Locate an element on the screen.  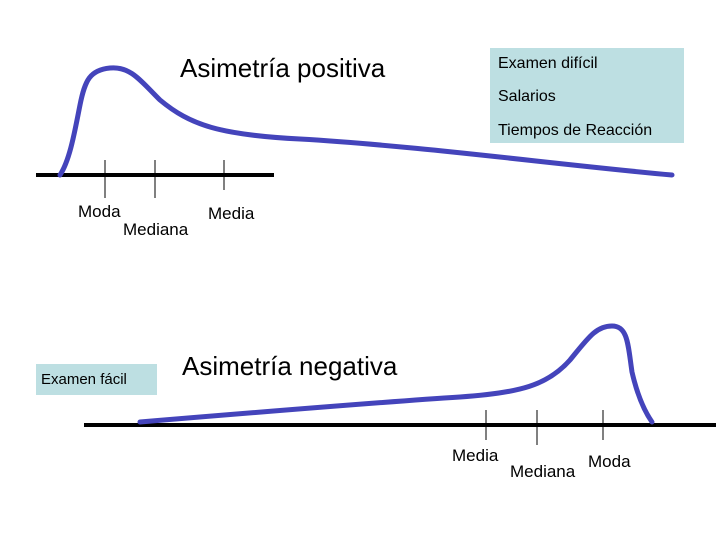
example-tiempos-reaccion: Tiempos de Reacción is located at coordinates (575, 130).